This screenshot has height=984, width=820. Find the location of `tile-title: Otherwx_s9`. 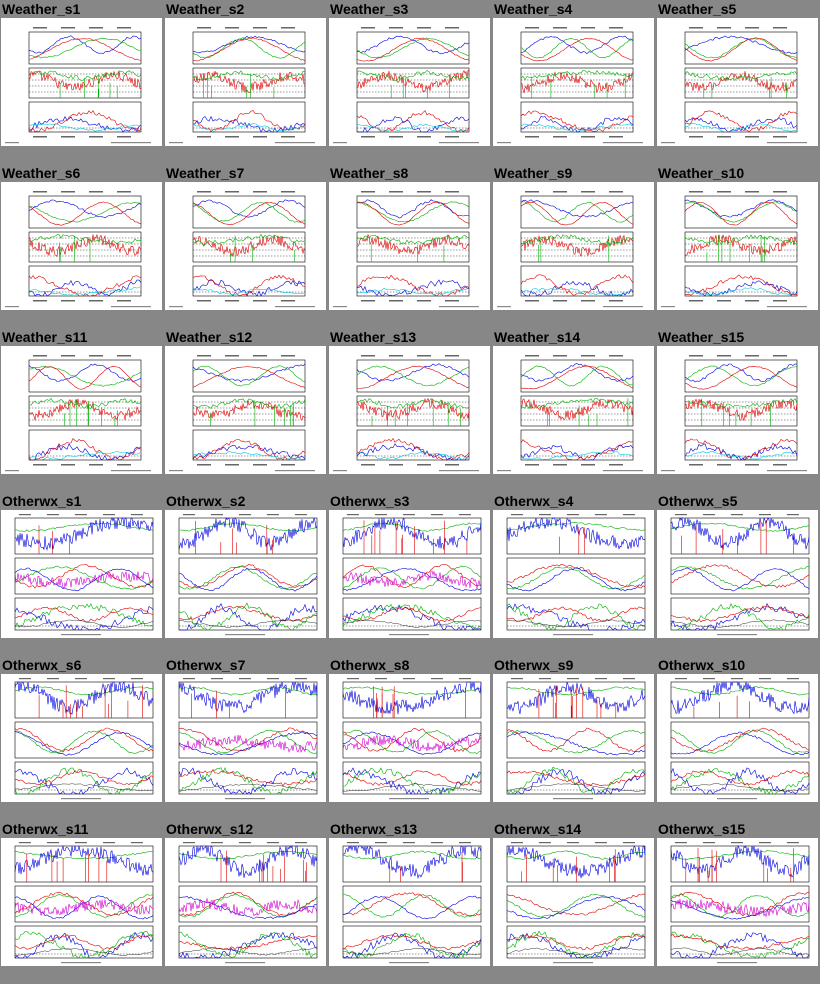

tile-title: Otherwx_s9 is located at coordinates (534, 665).